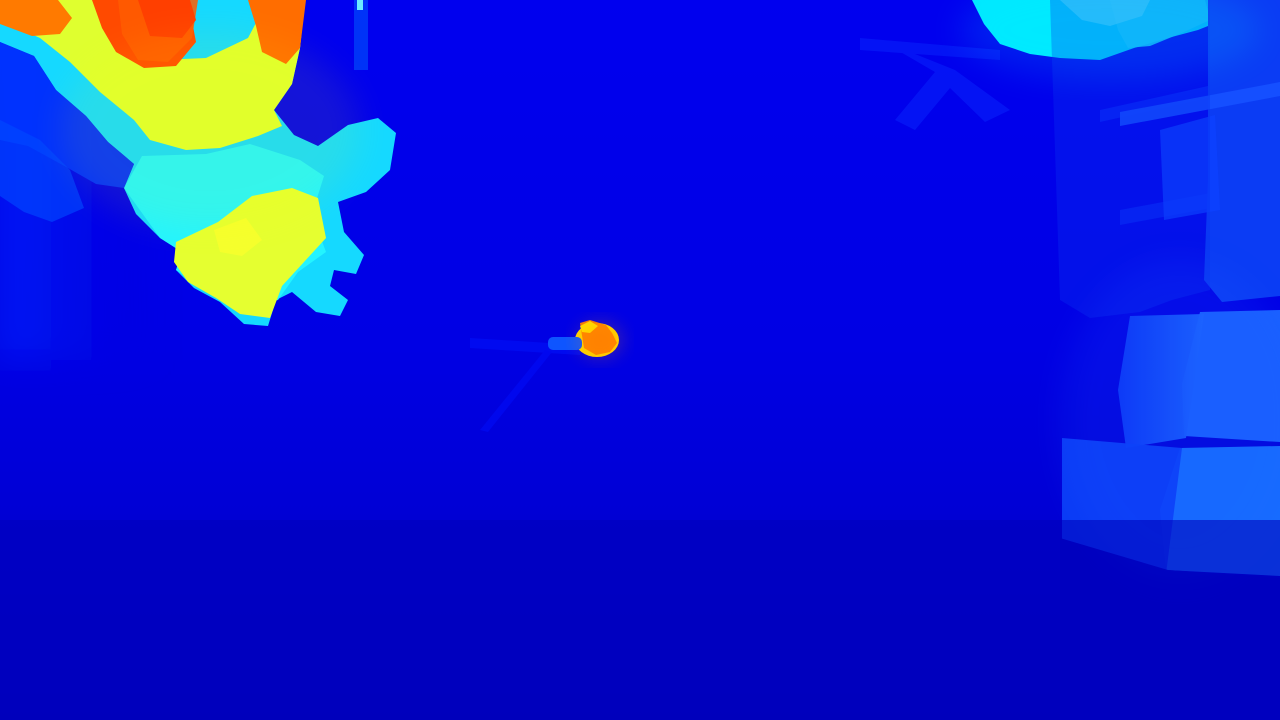  Describe the element at coordinates (361, 35) in the screenshot. I see `vertical-post` at that location.